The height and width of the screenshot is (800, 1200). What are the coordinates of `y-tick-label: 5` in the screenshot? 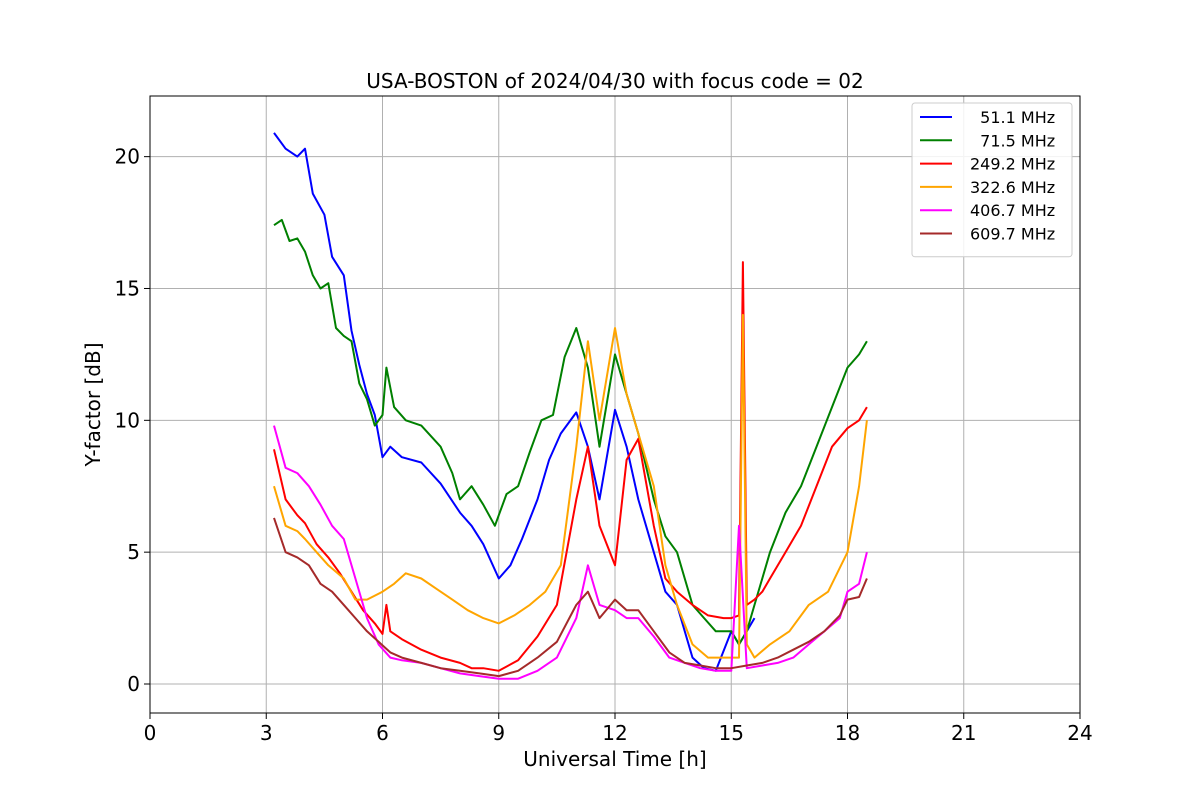 It's located at (133, 552).